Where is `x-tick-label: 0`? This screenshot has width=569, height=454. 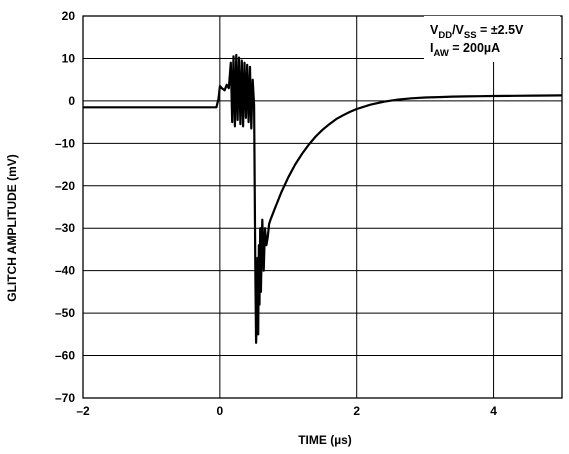
x-tick-label: 0 is located at coordinates (220, 411).